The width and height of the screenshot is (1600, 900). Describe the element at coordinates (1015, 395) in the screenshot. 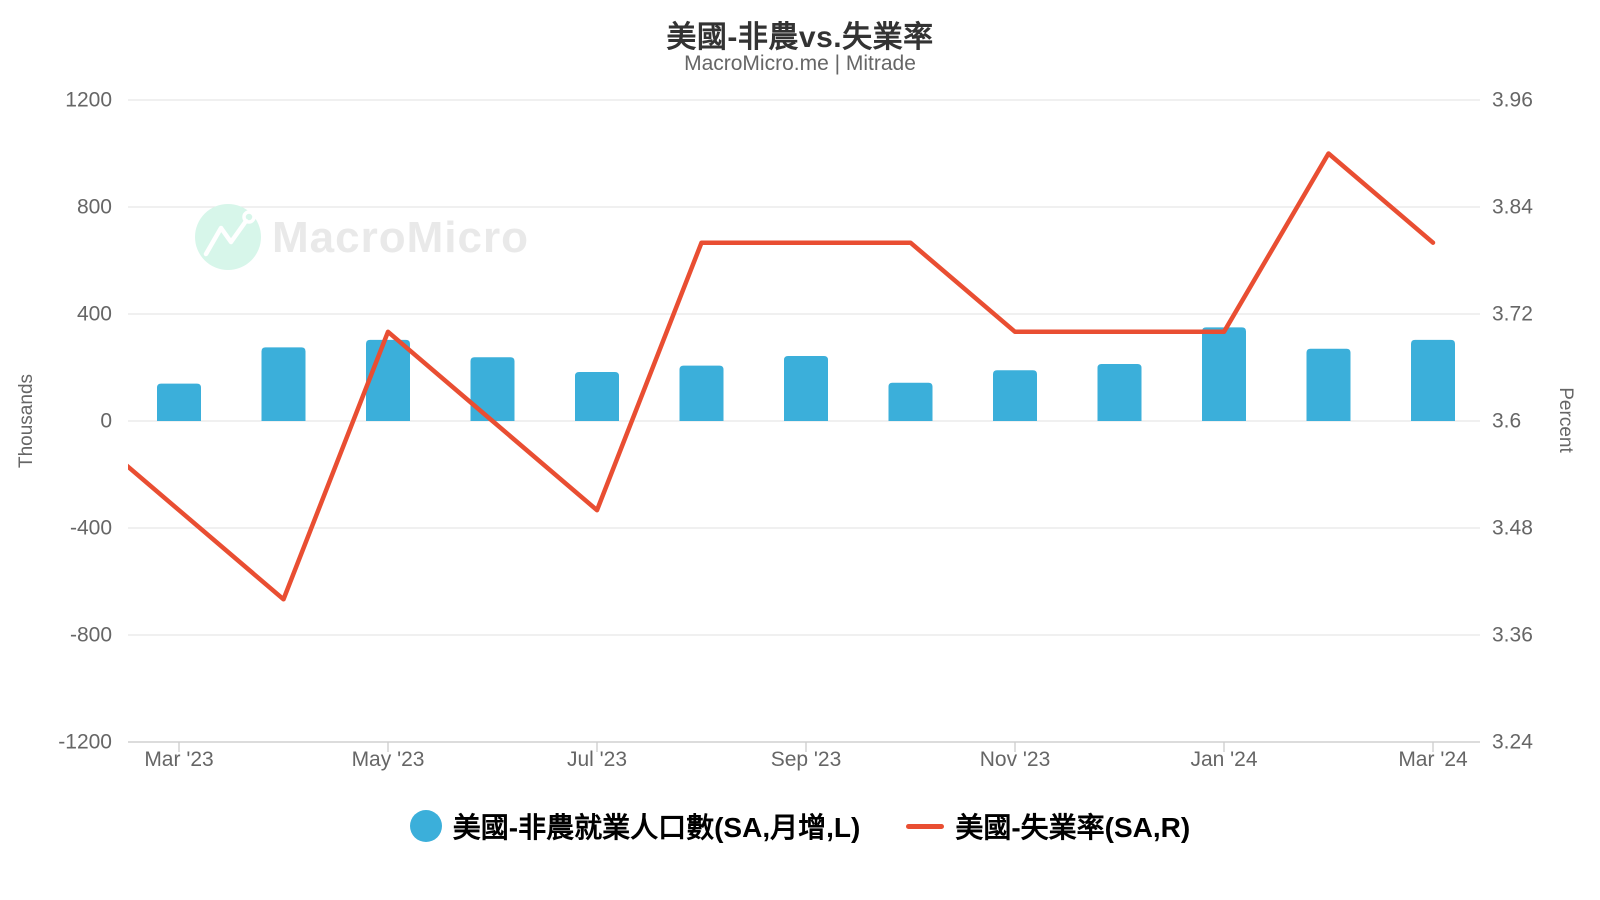

I see `nfp-bar-nov23` at that location.